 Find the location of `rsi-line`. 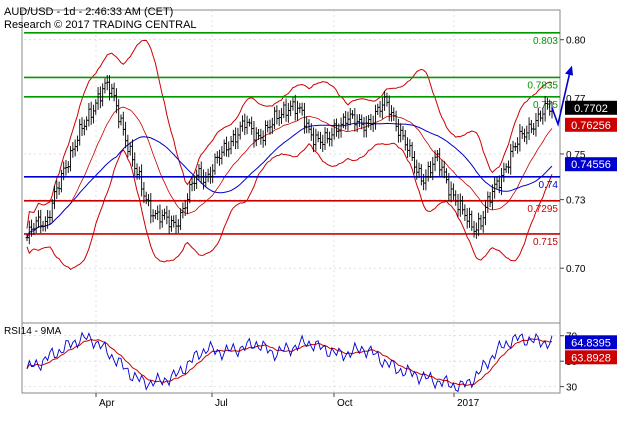

rsi-line is located at coordinates (289, 362).